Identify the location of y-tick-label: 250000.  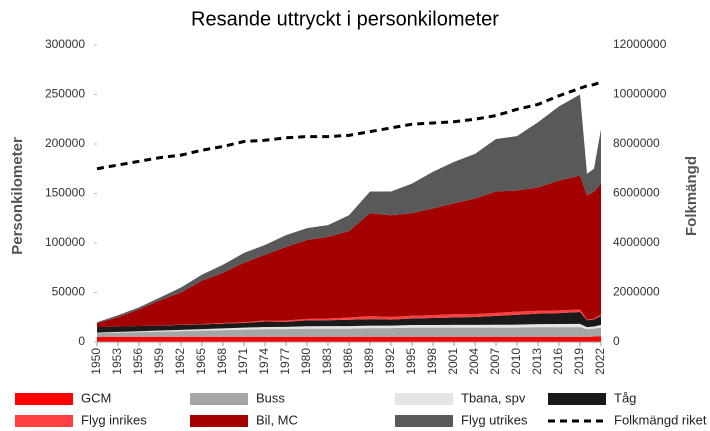
(65, 94).